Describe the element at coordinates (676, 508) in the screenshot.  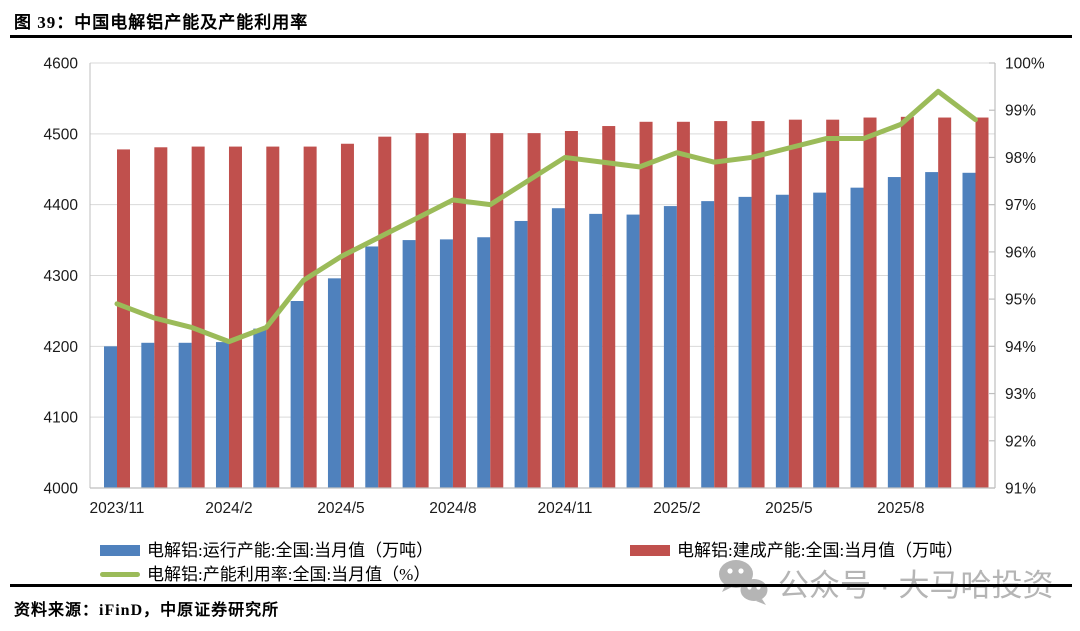
I see `svg-text: 2025/2` at that location.